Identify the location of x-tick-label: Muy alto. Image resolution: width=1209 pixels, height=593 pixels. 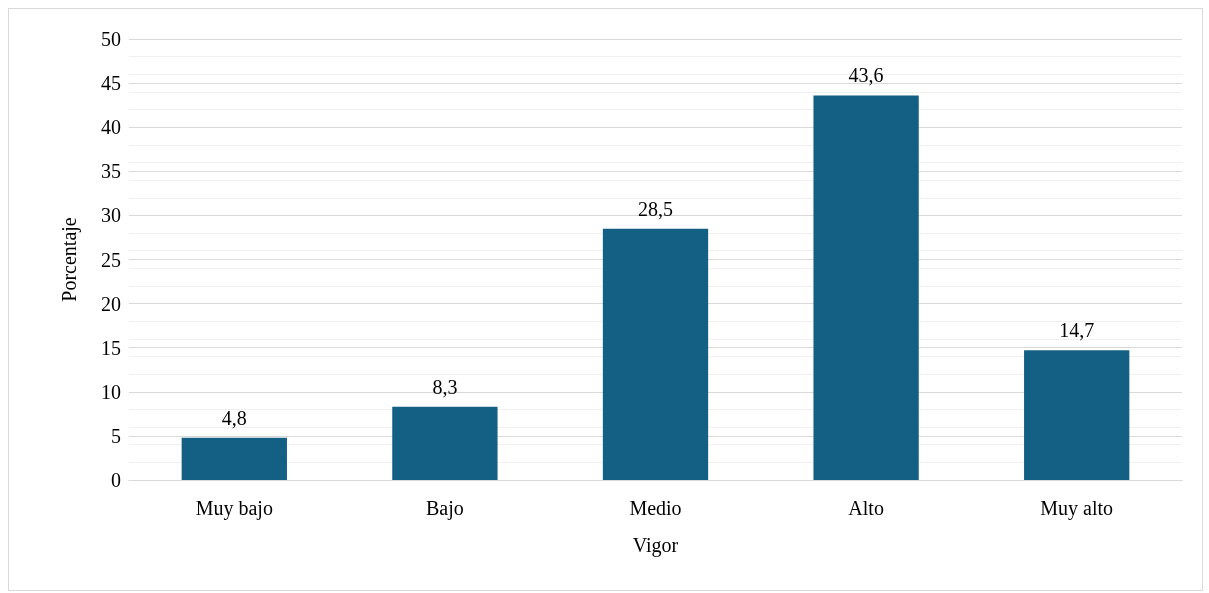
(1077, 508).